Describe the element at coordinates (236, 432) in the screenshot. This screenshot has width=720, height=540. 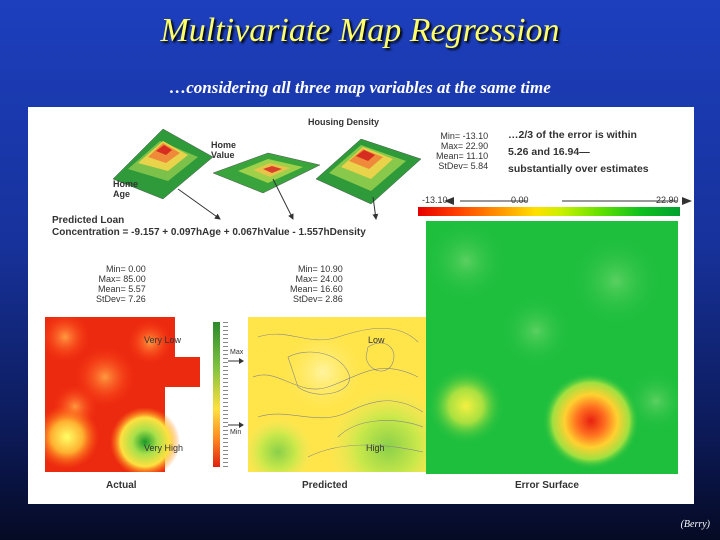
I see `ramp-min-label: Min` at that location.